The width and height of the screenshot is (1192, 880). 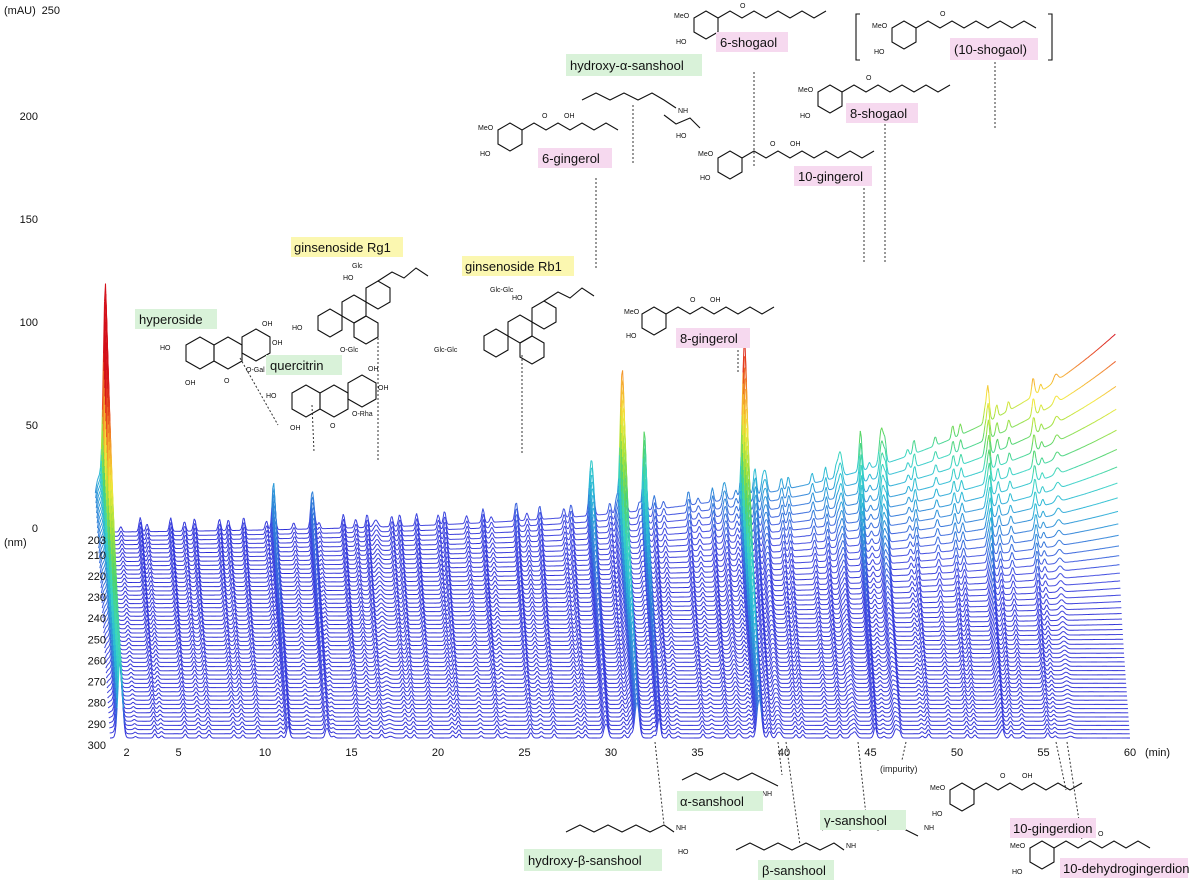 I want to click on label-10-gingerdion: 10-gingerdion, so click(x=1053, y=828).